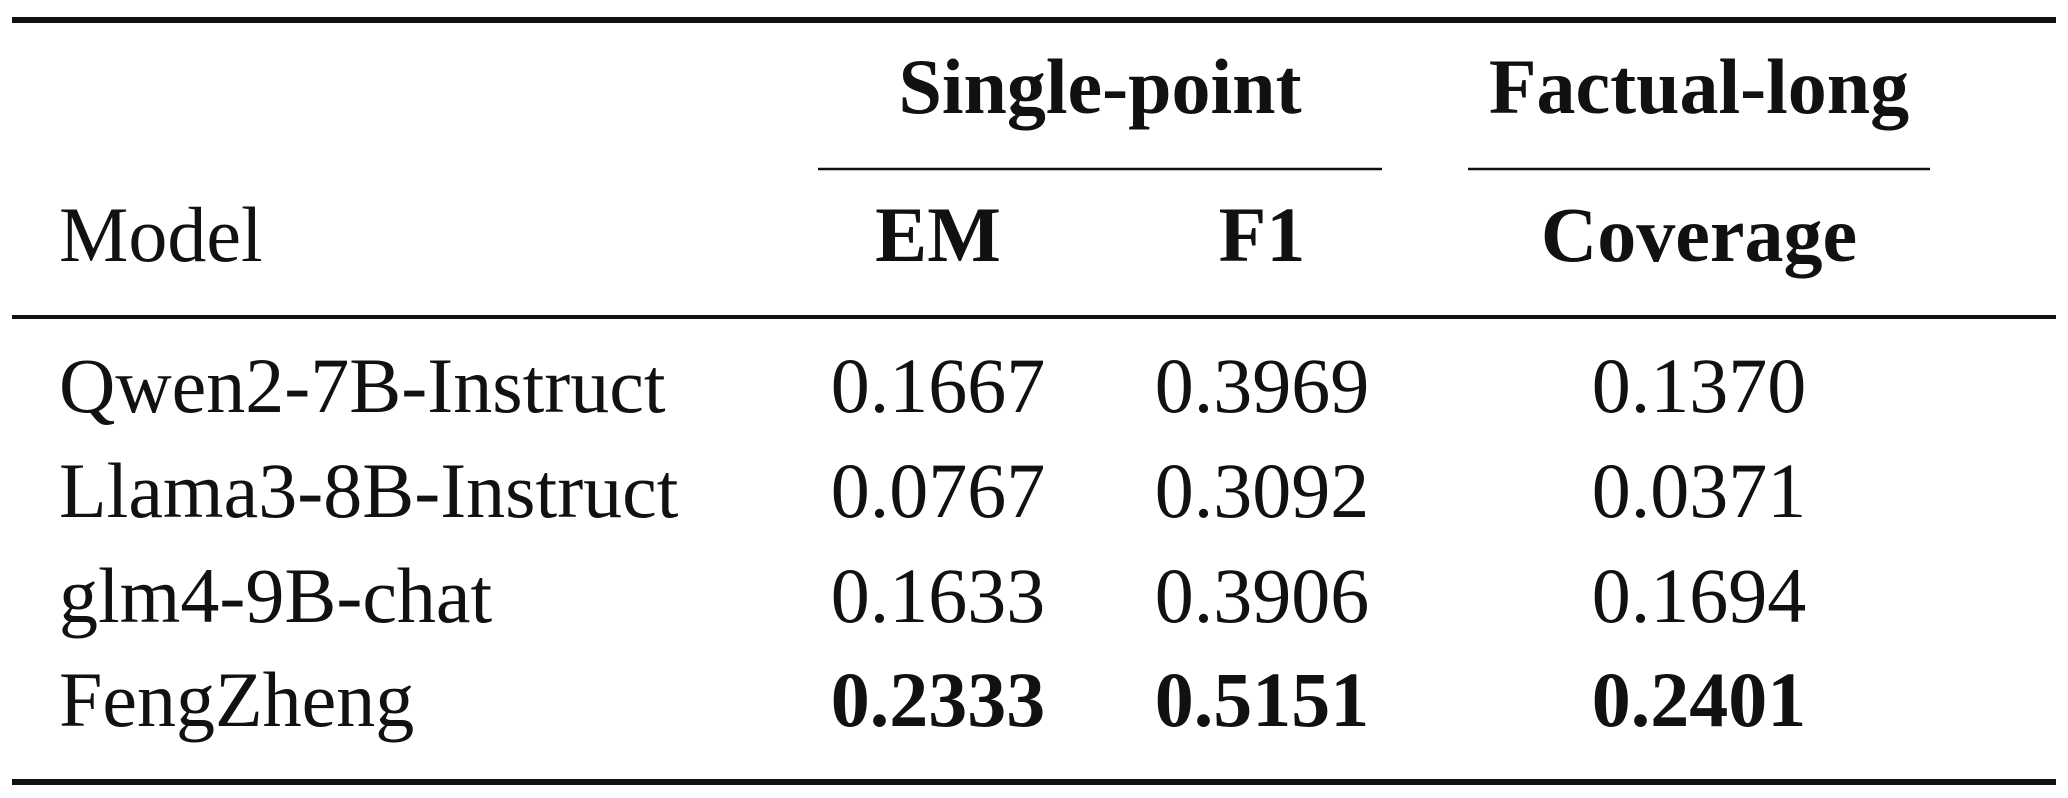 This screenshot has height=798, width=2068. What do you see at coordinates (1262, 490) in the screenshot?
I see `score: 0.3092` at bounding box center [1262, 490].